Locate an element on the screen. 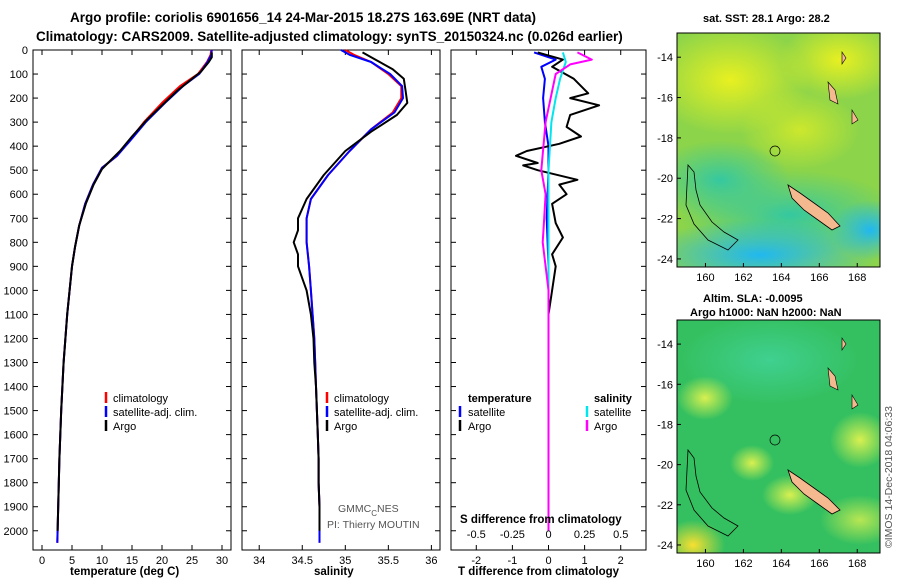 The height and width of the screenshot is (580, 900). x-tick-label: 35 is located at coordinates (345, 561).